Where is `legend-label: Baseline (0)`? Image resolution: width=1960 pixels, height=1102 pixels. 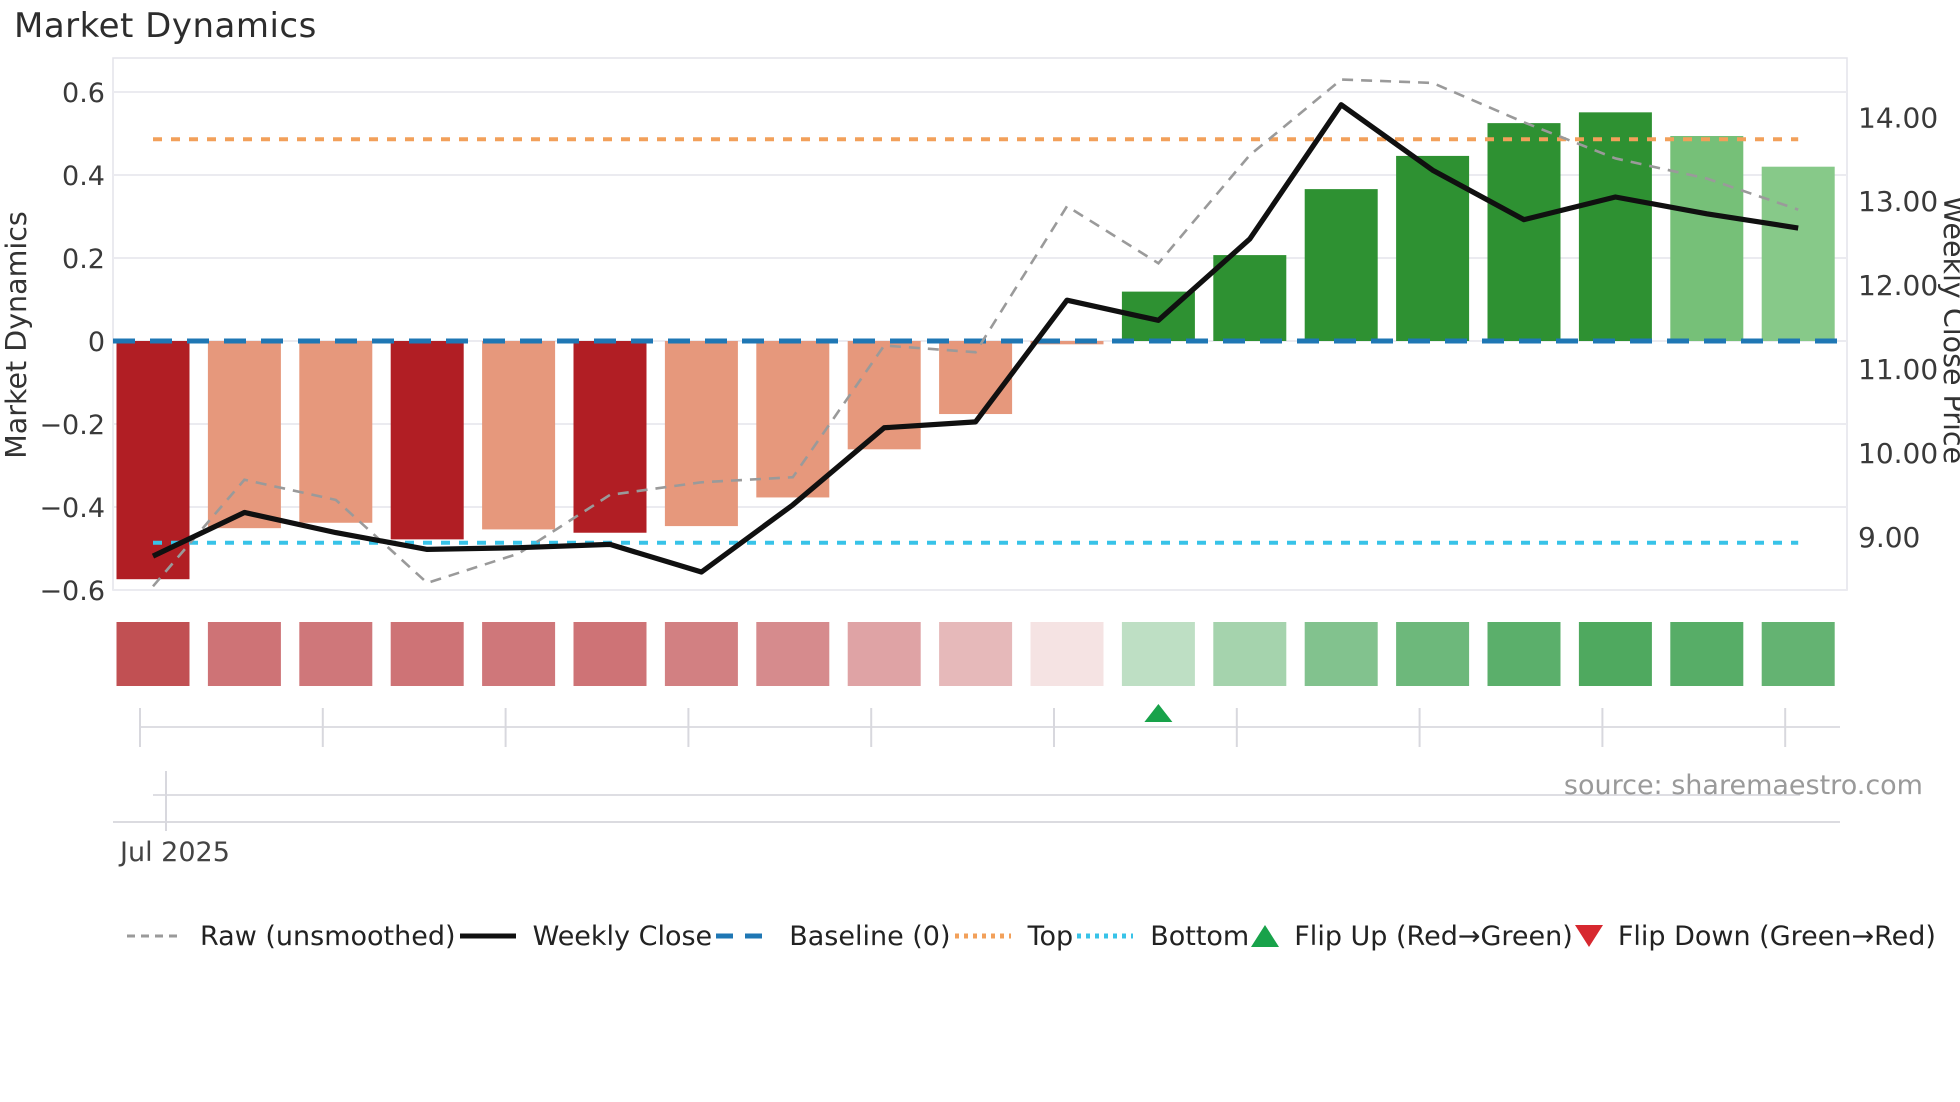
legend-label: Baseline (0) is located at coordinates (870, 936).